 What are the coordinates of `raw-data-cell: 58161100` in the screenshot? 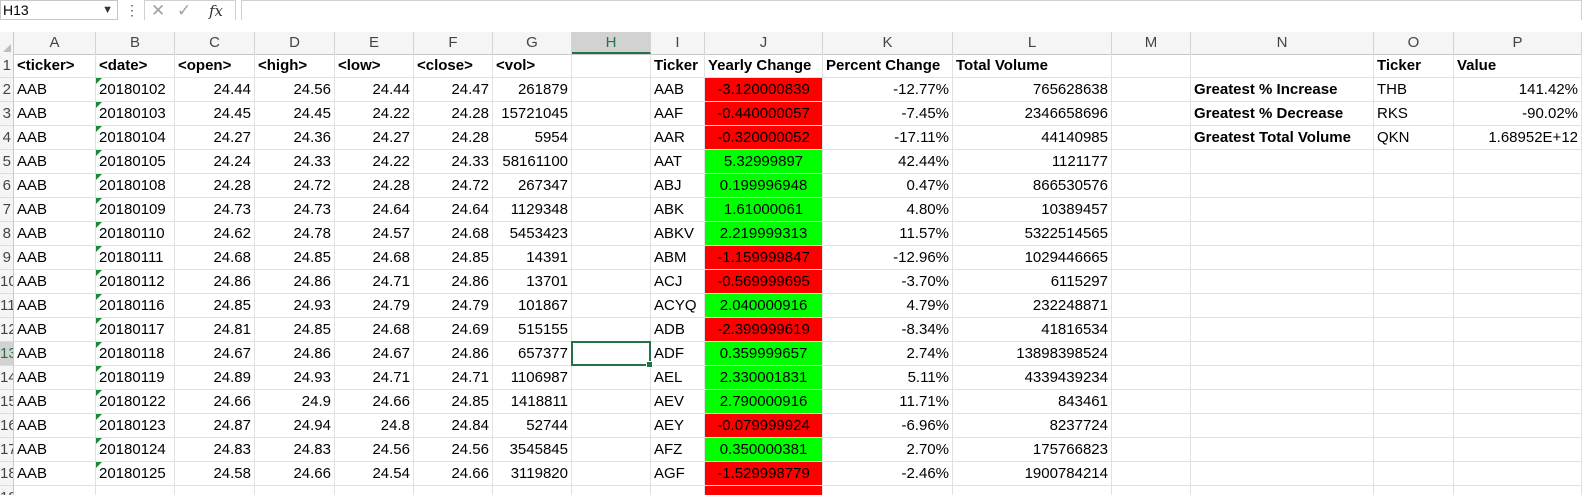 It's located at (532, 162).